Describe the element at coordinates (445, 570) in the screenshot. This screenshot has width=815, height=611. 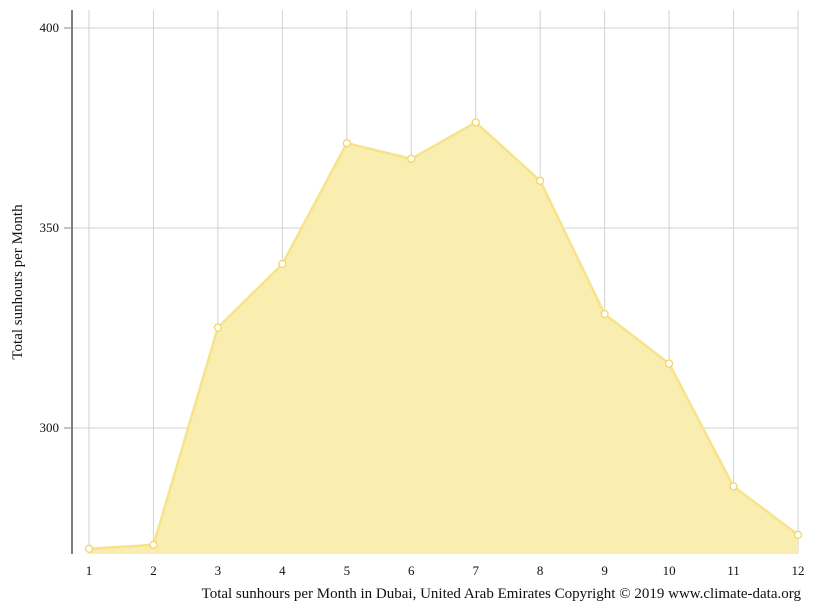
I see `x-axis-ticks: 1 2 3 4 5 6 7 8 9 10 11 12` at that location.